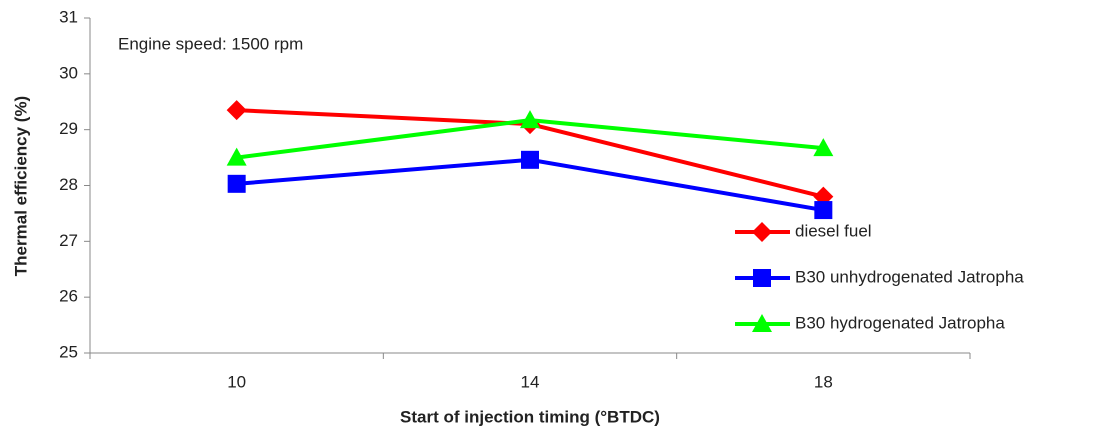  I want to click on x-axis-label: Start of injection timing (°BTDC), so click(530, 416).